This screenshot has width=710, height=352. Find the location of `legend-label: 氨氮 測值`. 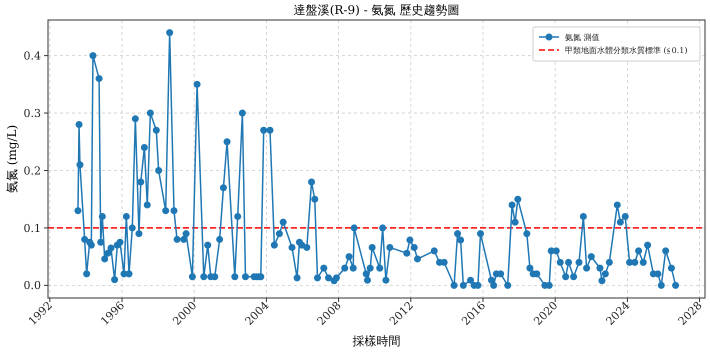

legend-label: 氨氮 測值 is located at coordinates (582, 37).